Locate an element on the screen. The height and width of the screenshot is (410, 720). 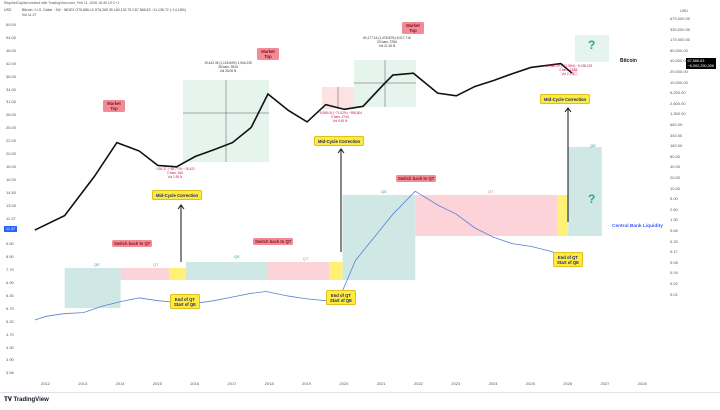
left-value-tag: 11.37 is located at coordinates (11, 229).